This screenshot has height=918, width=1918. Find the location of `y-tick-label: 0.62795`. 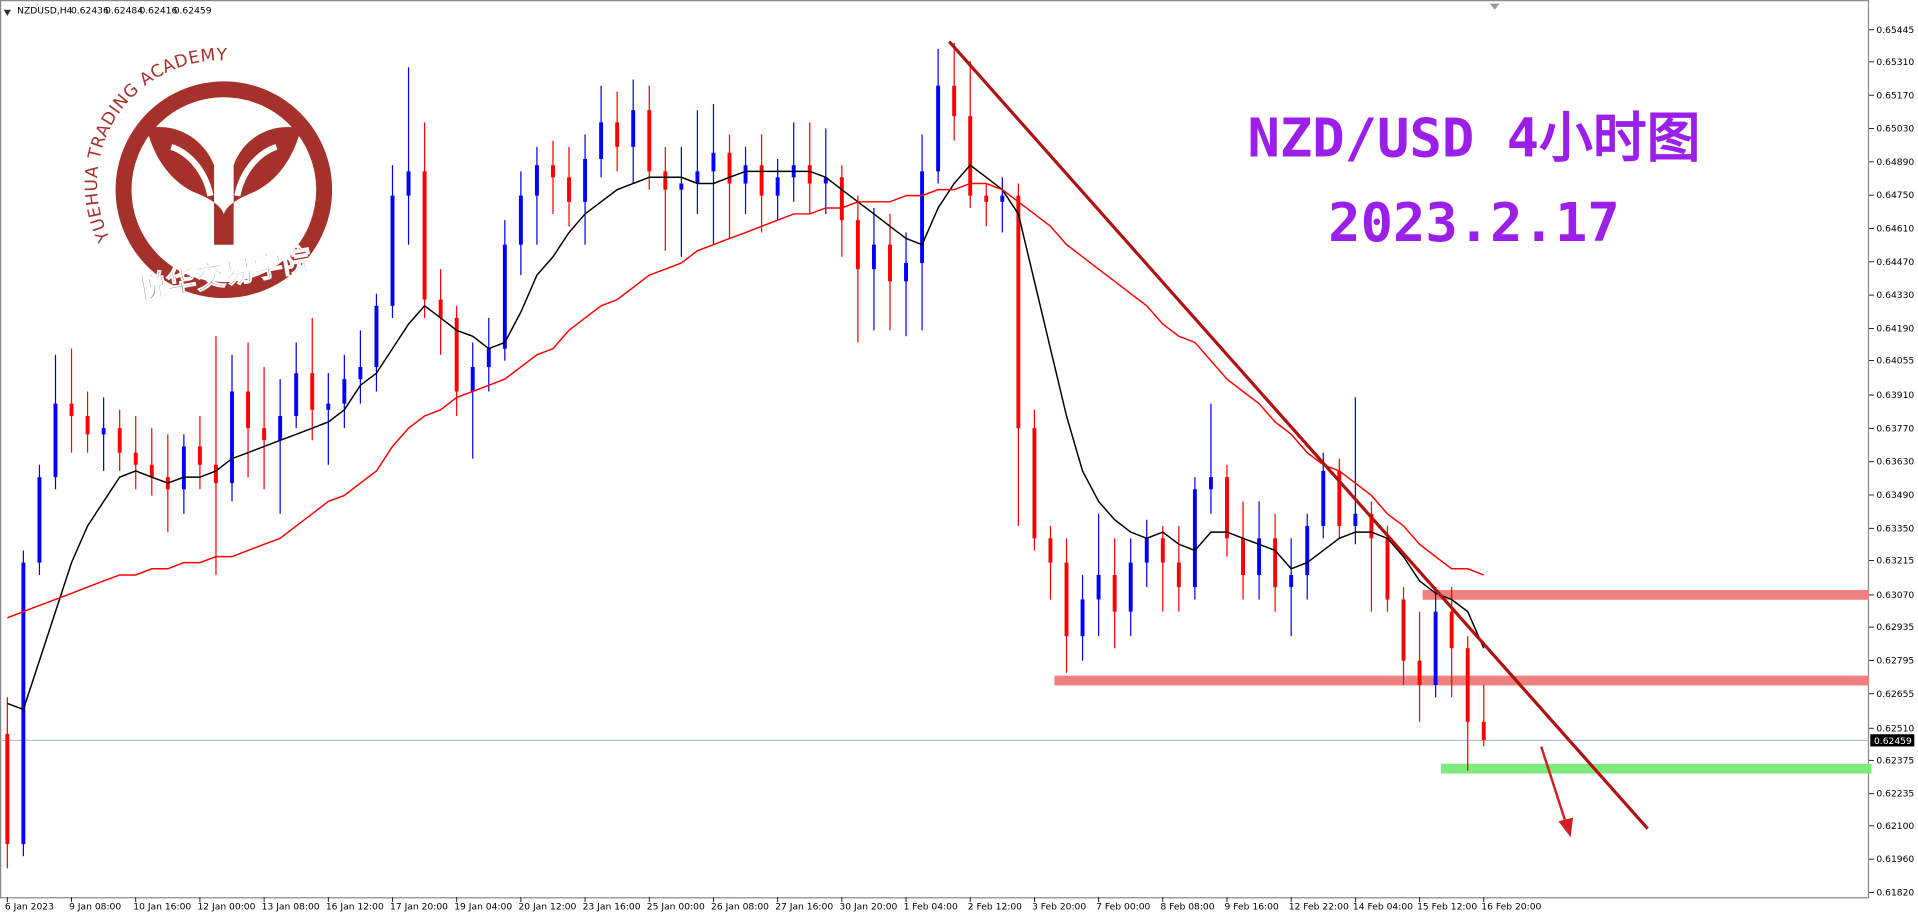

y-tick-label: 0.62795 is located at coordinates (1895, 660).